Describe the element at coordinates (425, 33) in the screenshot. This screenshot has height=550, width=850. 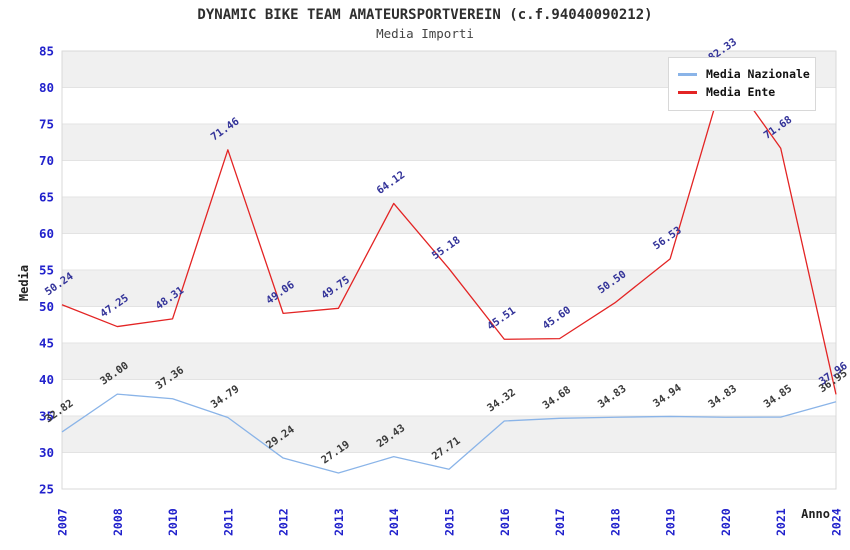
I see `chart-subtitle: Media Importi` at that location.